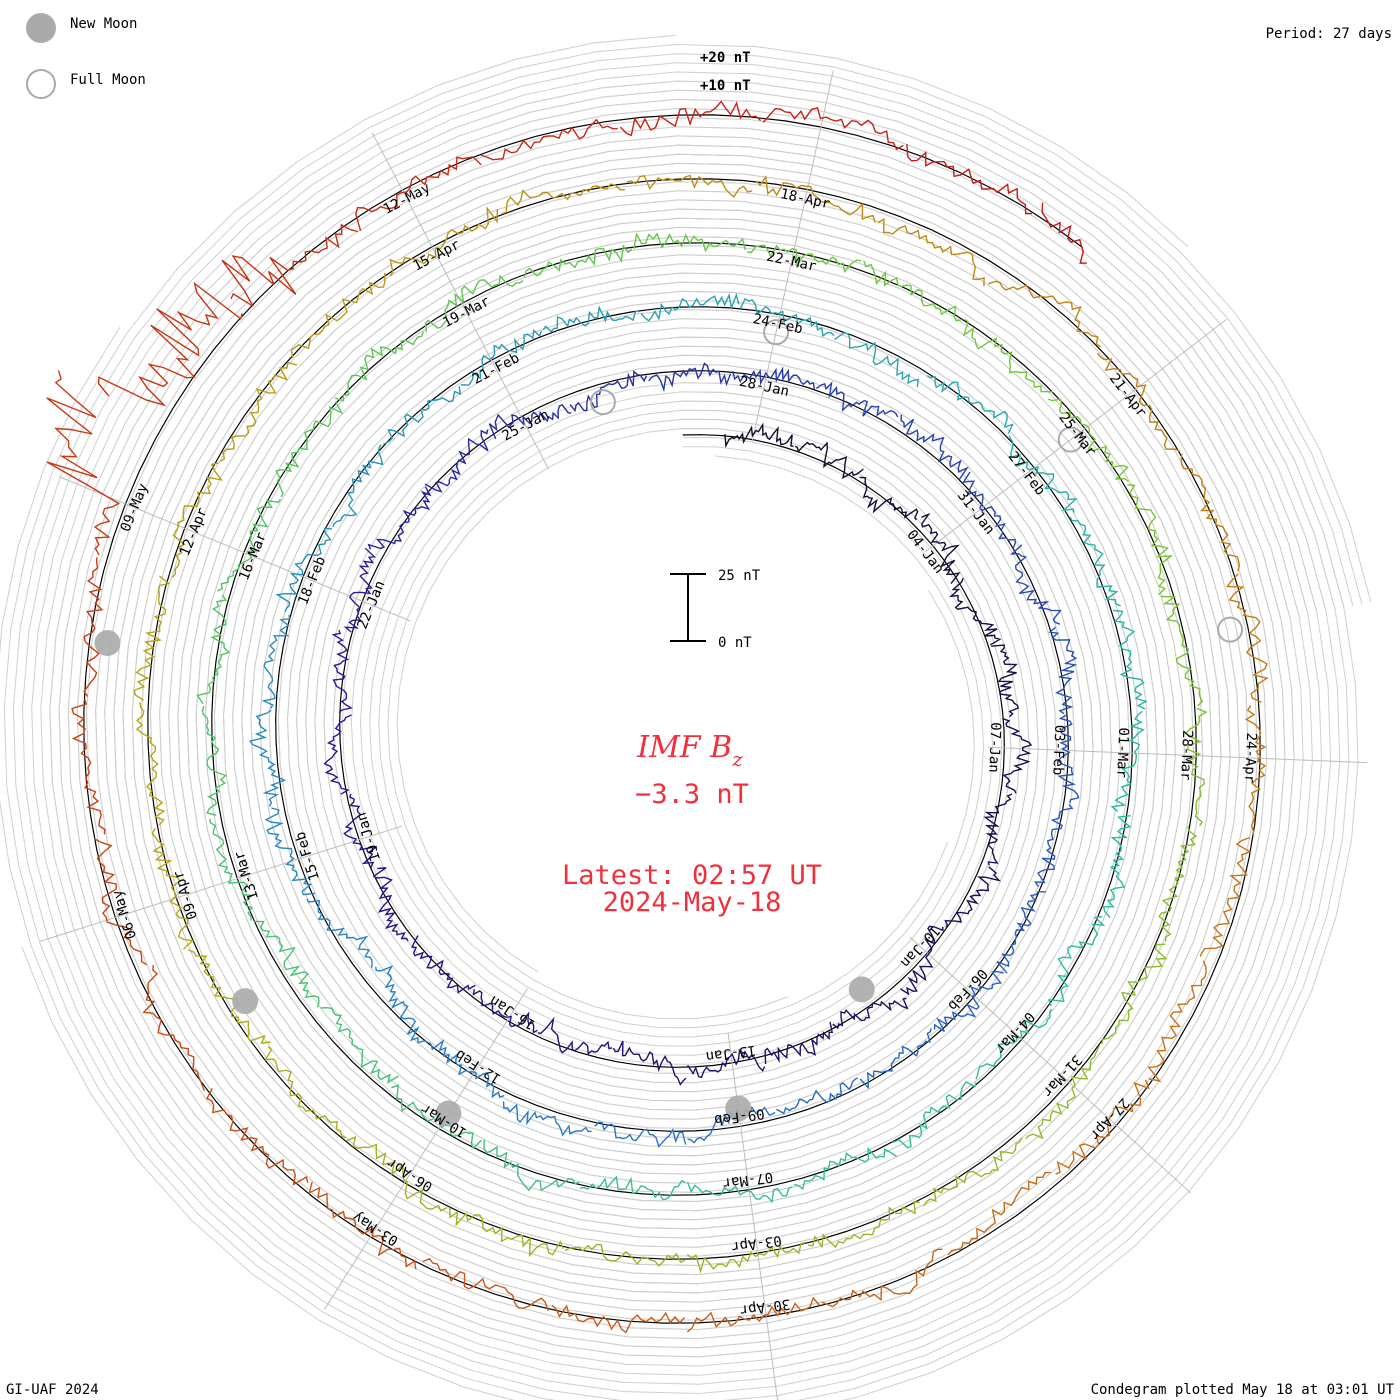 This screenshot has width=1400, height=1400. What do you see at coordinates (765, 1306) in the screenshot?
I see `date-label: 30-Apr` at bounding box center [765, 1306].